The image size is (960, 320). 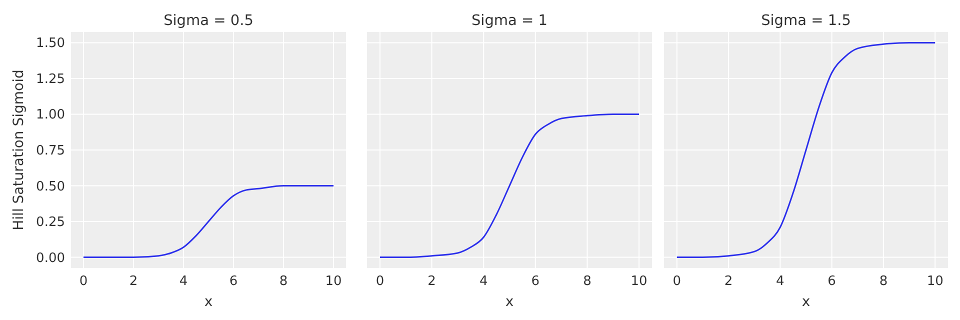 What do you see at coordinates (50, 44) in the screenshot?
I see `y-tick-label: 1.50` at bounding box center [50, 44].